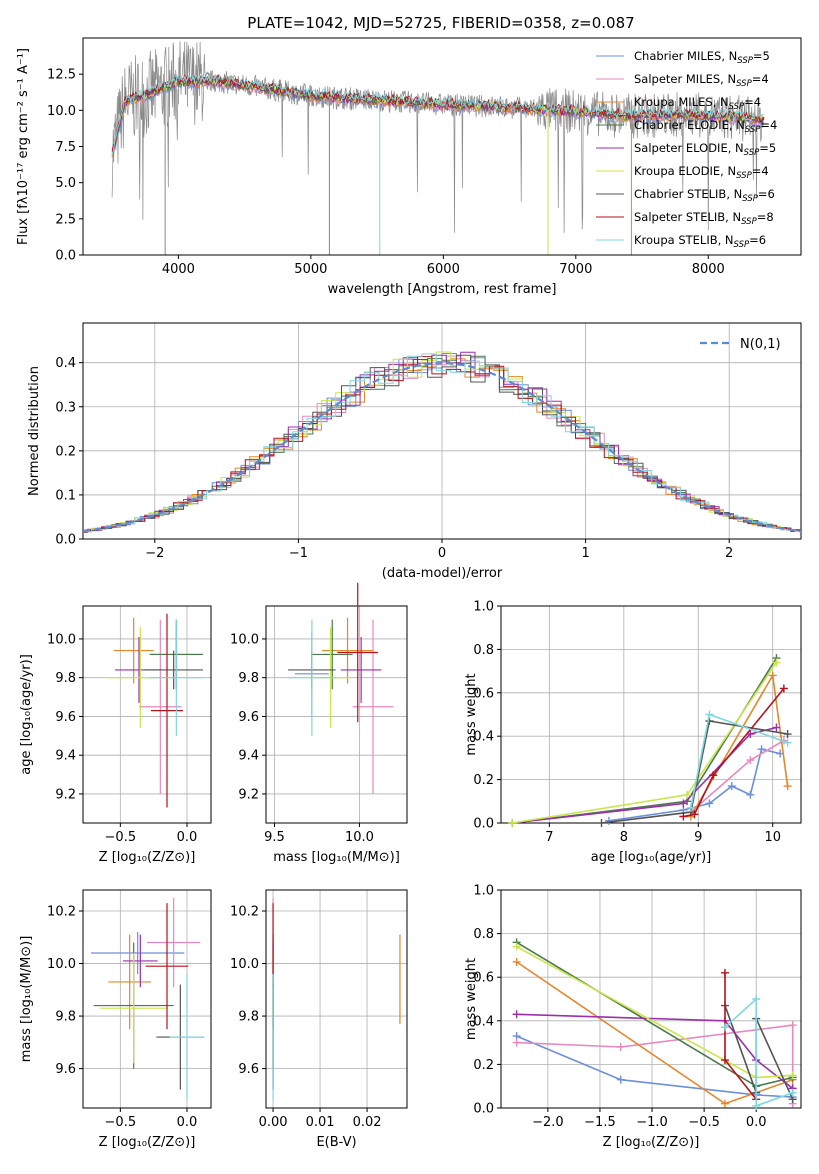  What do you see at coordinates (704, 195) in the screenshot?
I see `legend-entry: Chabrier STELIB, NSSP=6` at bounding box center [704, 195].